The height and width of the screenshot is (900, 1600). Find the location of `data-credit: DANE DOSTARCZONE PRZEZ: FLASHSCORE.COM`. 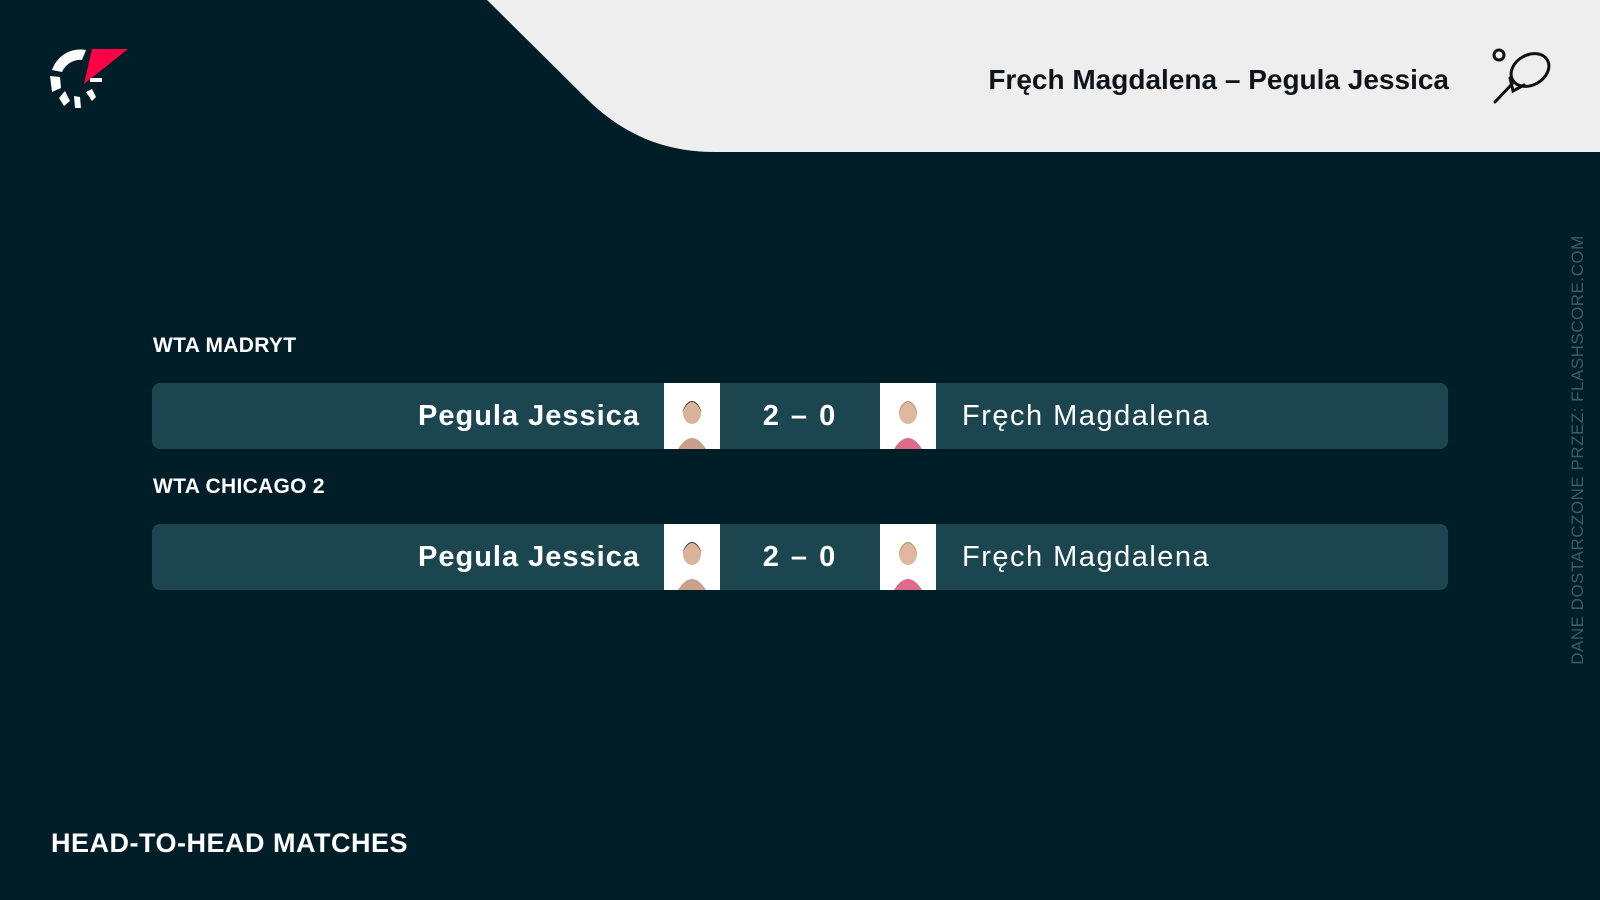

data-credit: DANE DOSTARCZONE PRZEZ: FLASHSCORE.COM is located at coordinates (1577, 450).